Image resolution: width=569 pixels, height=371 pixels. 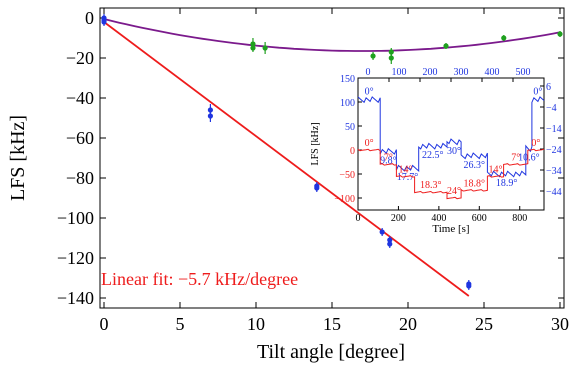 I want to click on inset-top-tick-label: 400, so click(x=492, y=72).